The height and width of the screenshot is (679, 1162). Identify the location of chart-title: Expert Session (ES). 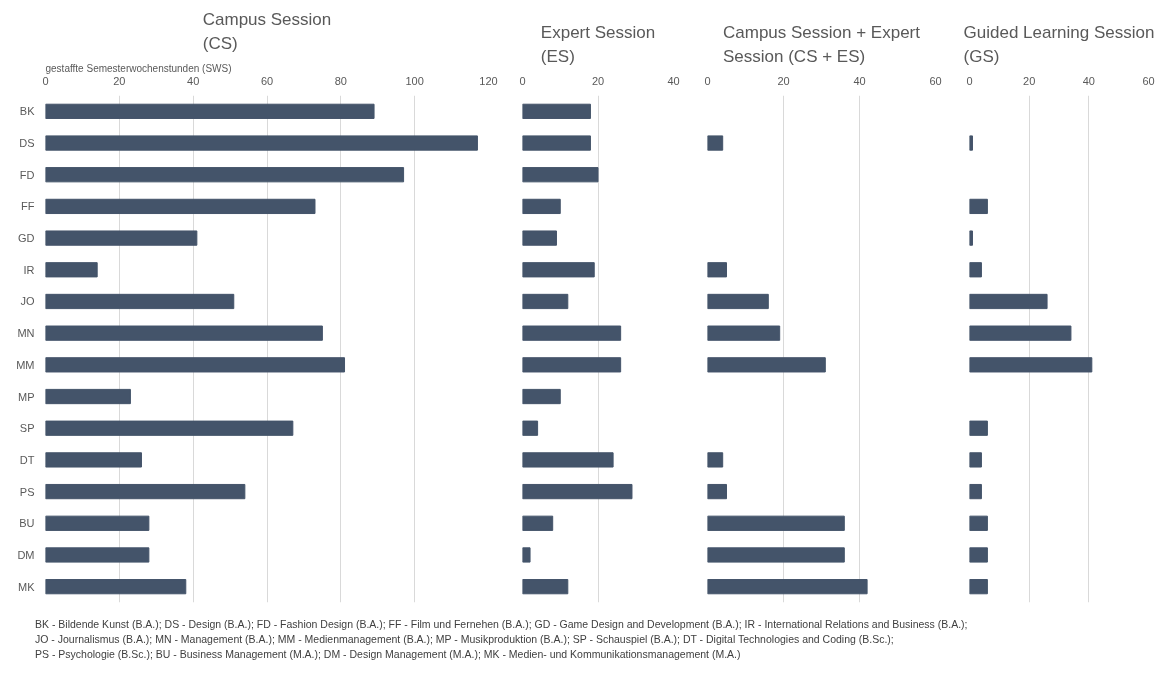
(598, 44).